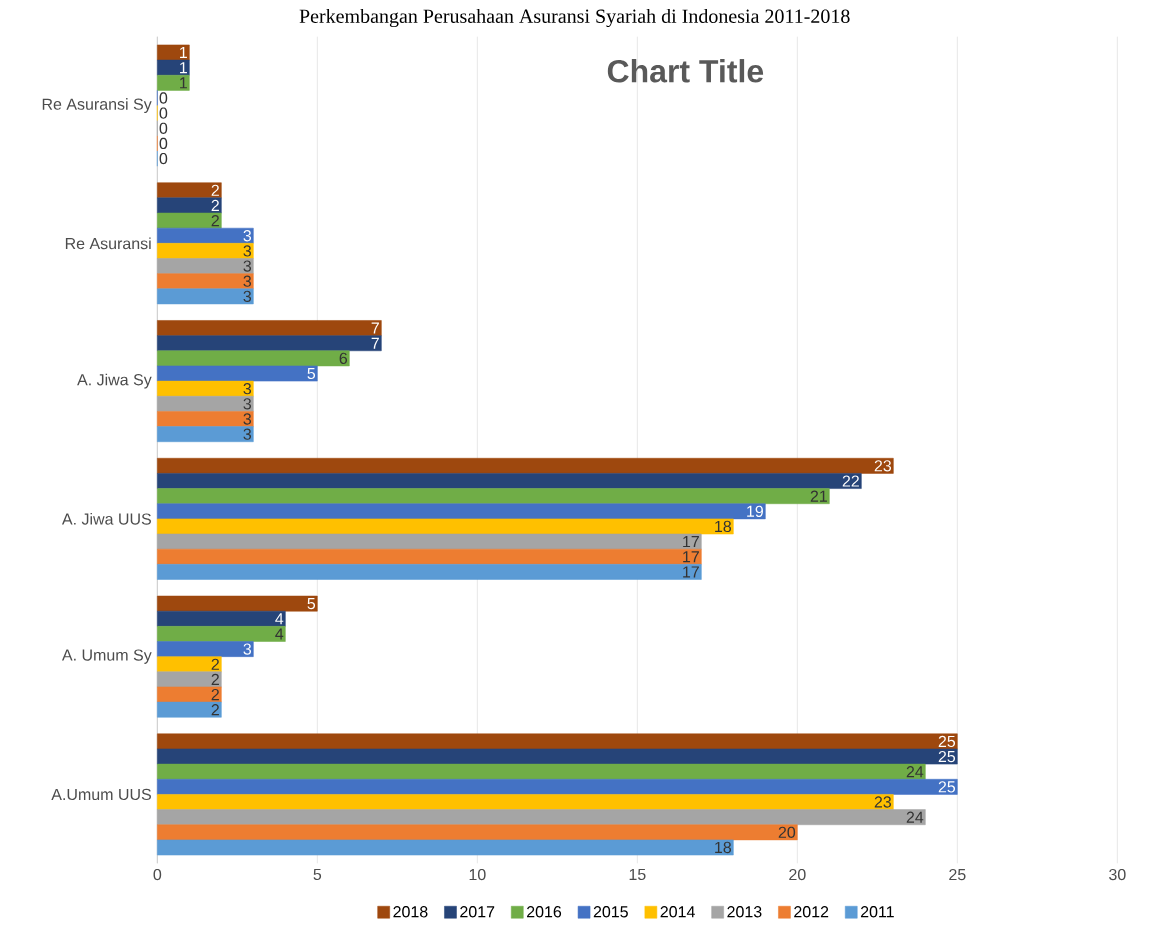 The image size is (1150, 946). What do you see at coordinates (343, 358) in the screenshot?
I see `data-label: 6` at bounding box center [343, 358].